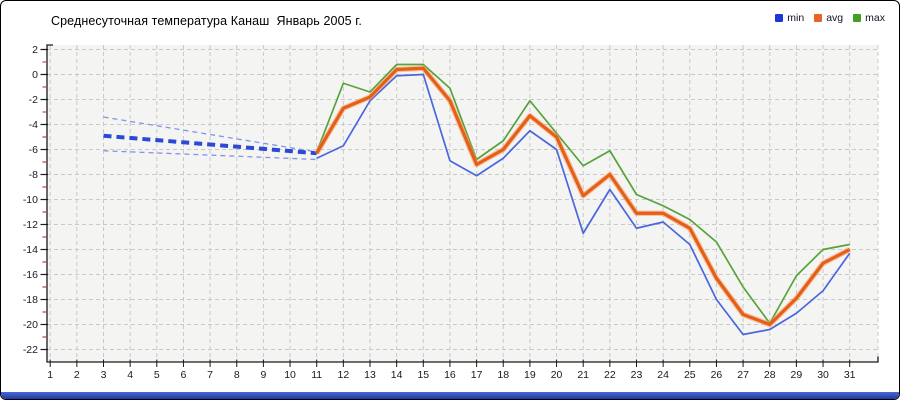 Image resolution: width=900 pixels, height=400 pixels. Describe the element at coordinates (30, 300) in the screenshot. I see `svg-text: -18` at that location.